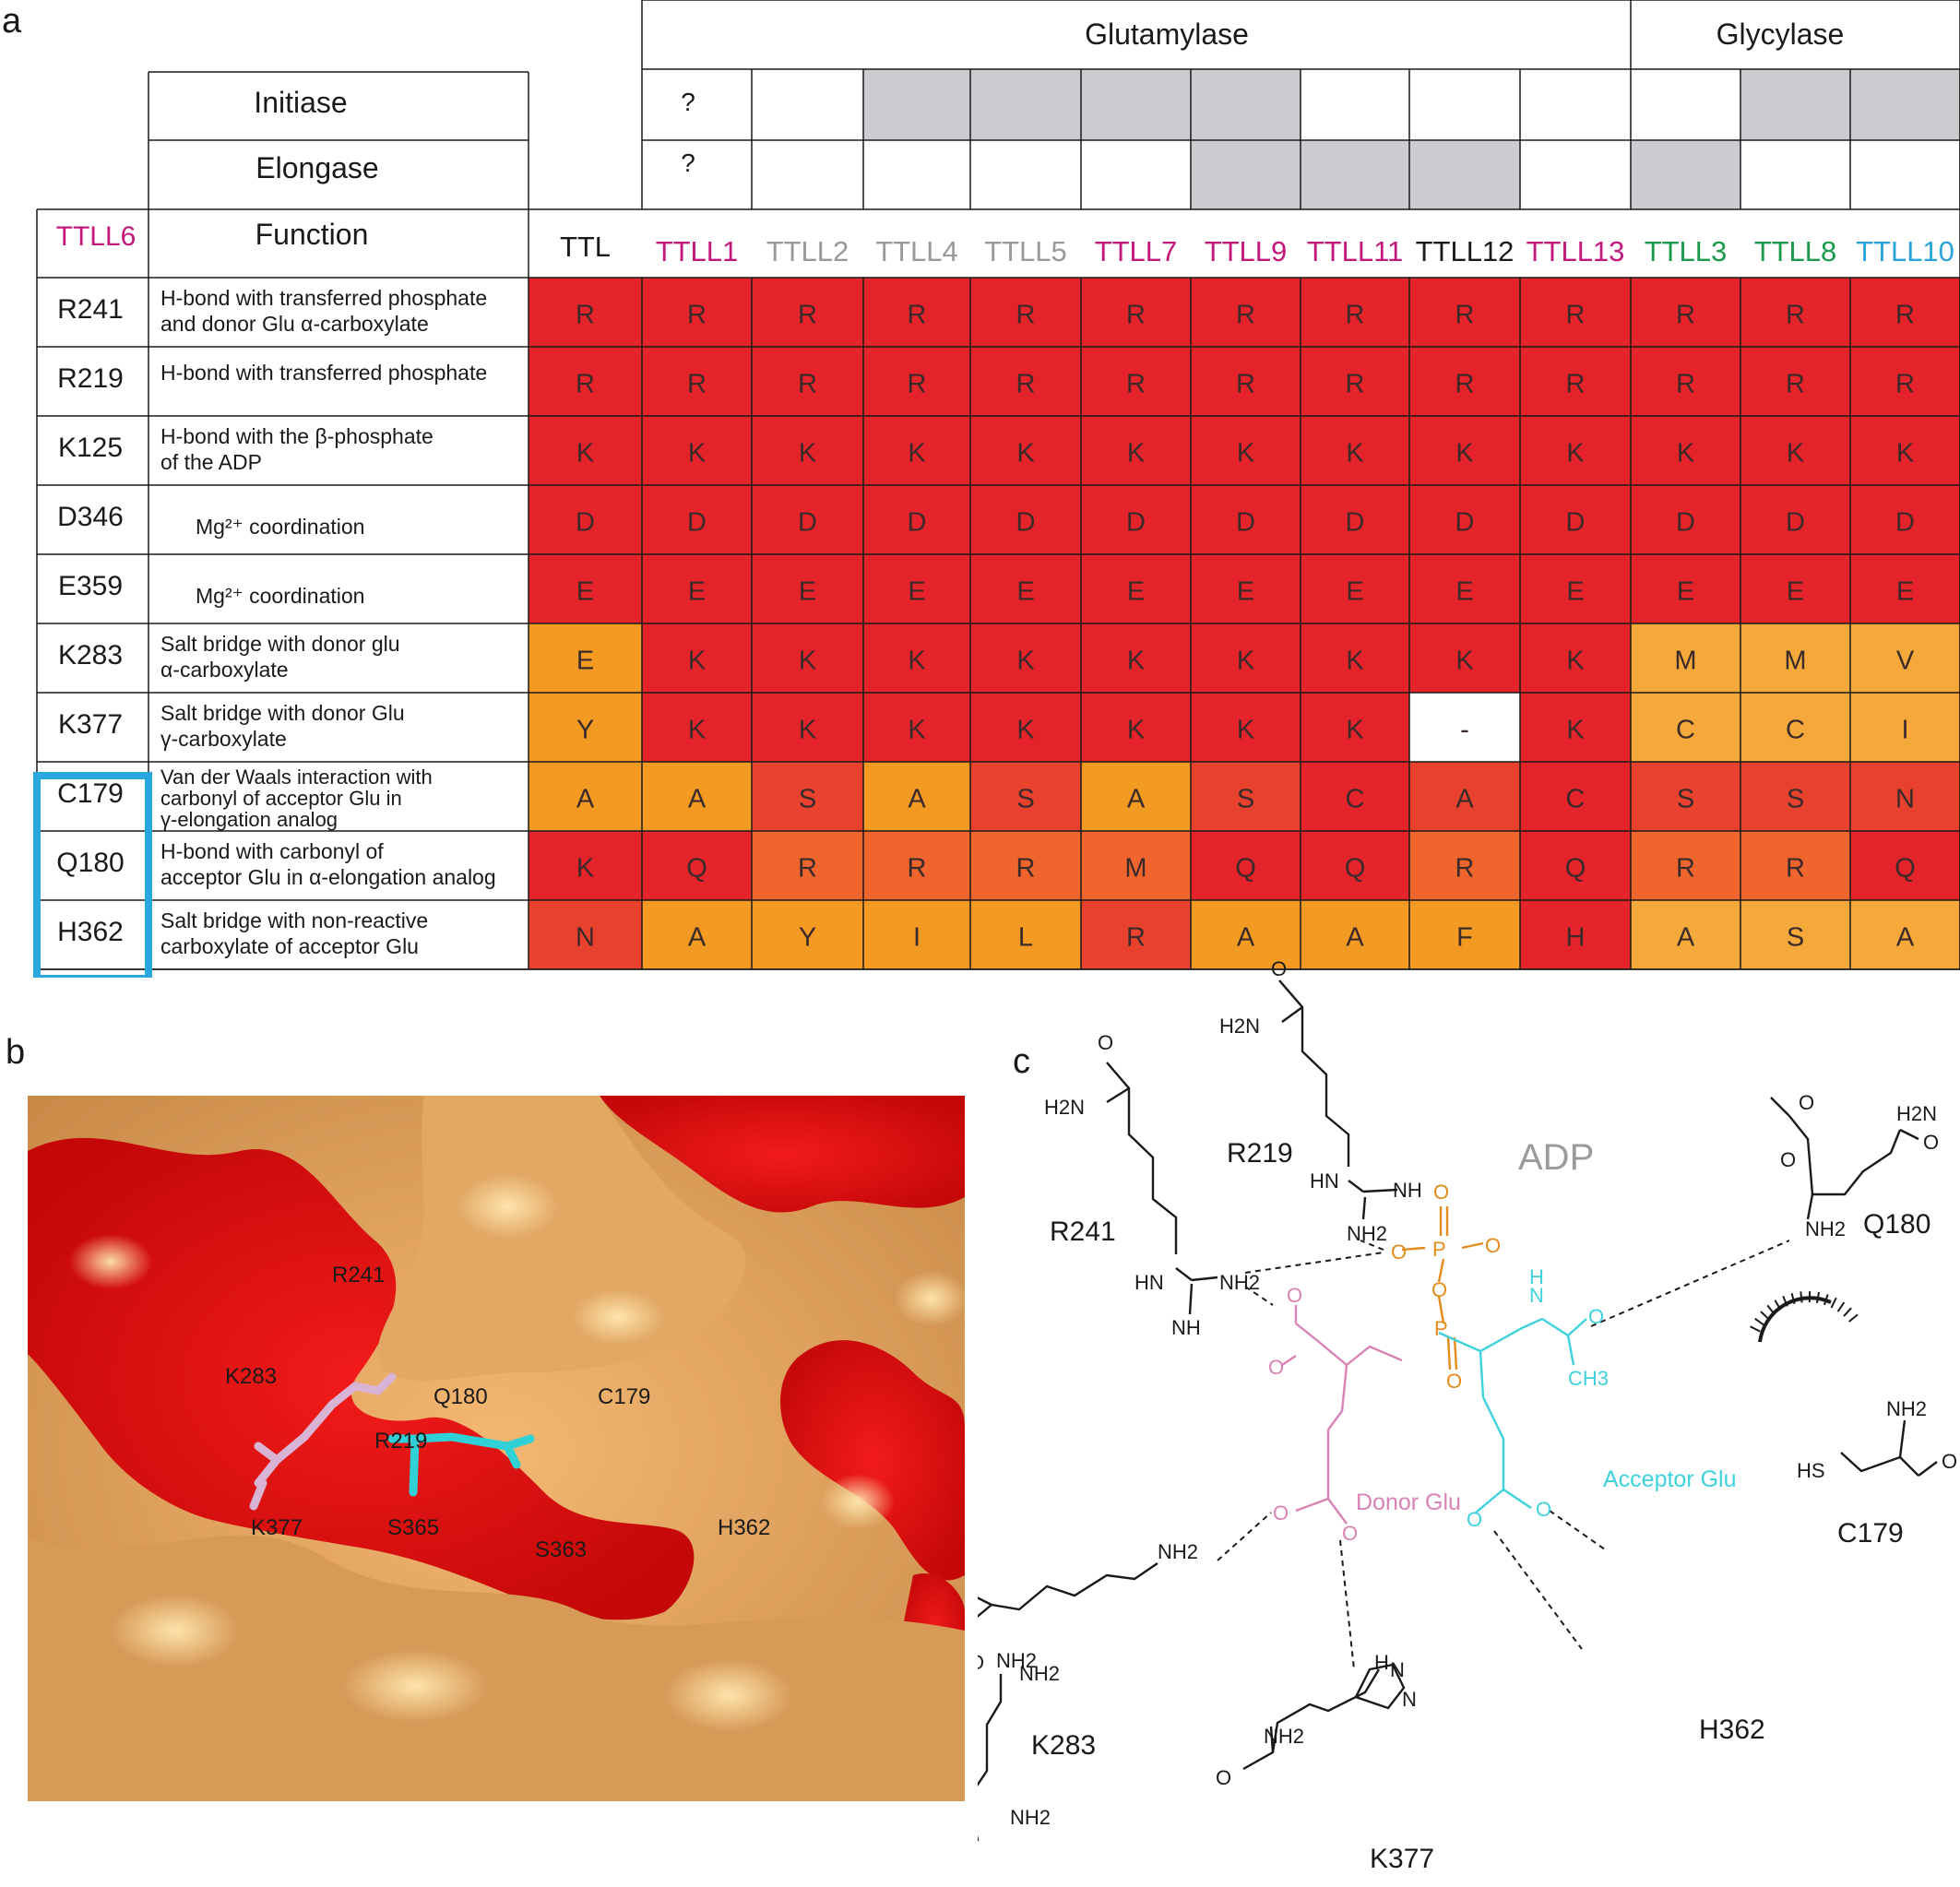 This screenshot has width=1960, height=1887. Describe the element at coordinates (807, 251) in the screenshot. I see `column-header: TTLL2` at that location.